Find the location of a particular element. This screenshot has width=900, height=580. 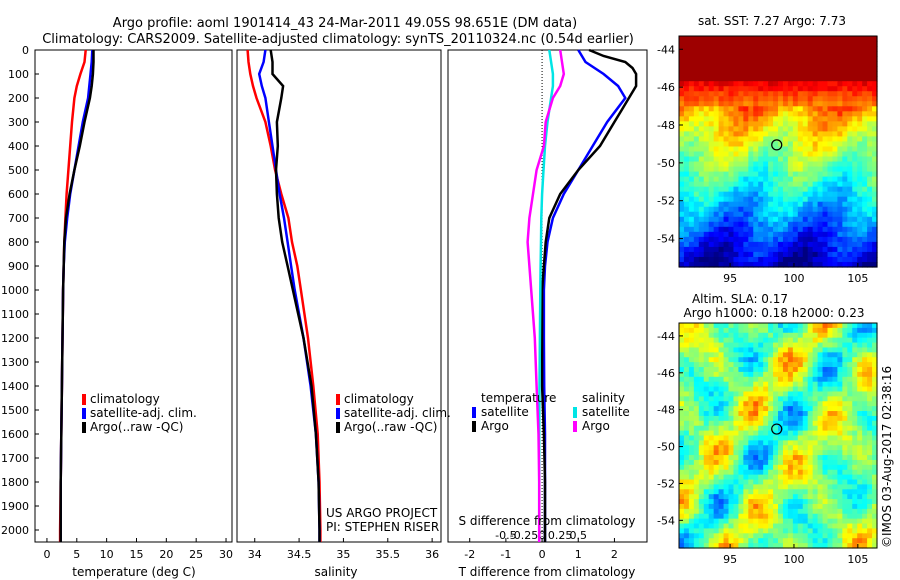

depth-tick-label: 500 is located at coordinates (18, 170).